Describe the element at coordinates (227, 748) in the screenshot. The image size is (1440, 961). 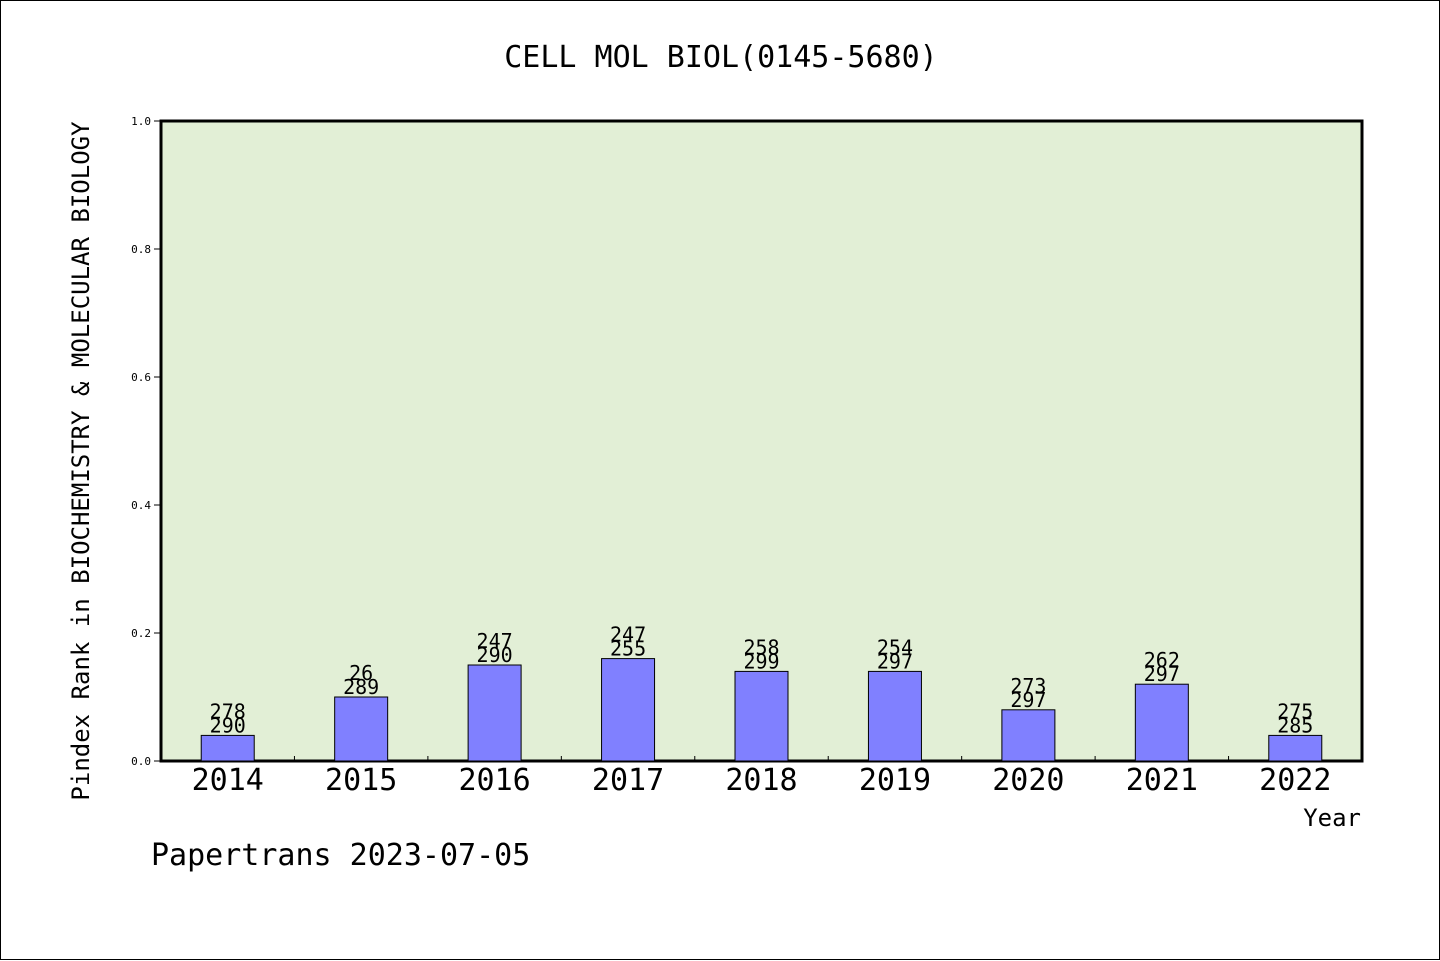
I see `bar-2014` at that location.